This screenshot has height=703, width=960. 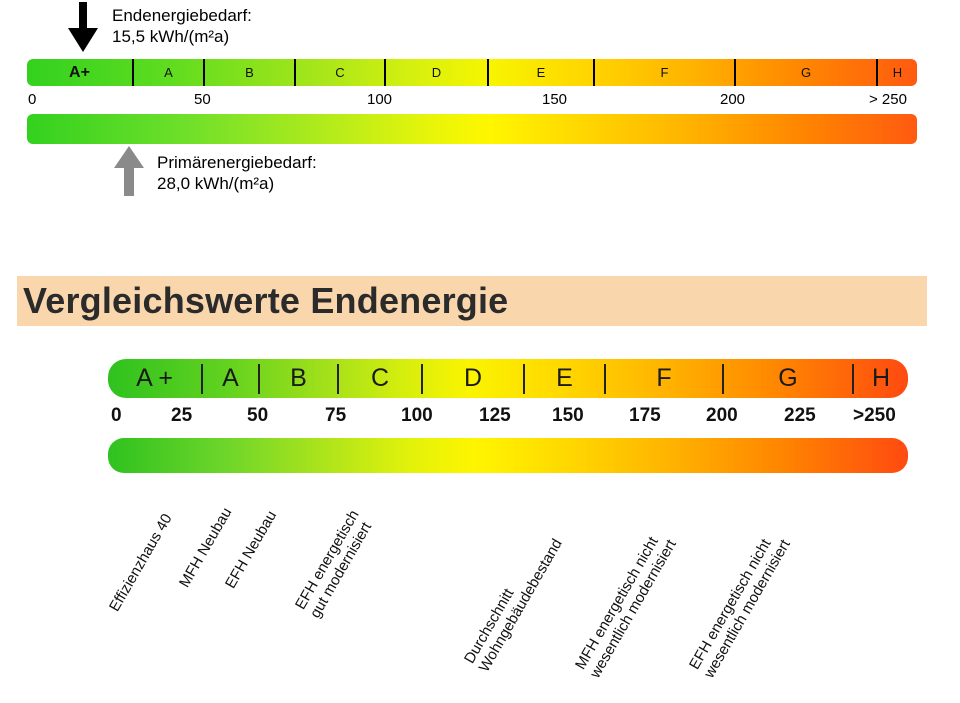 What do you see at coordinates (266, 300) in the screenshot?
I see `comparison-title: Vergleichswerte Endenergie` at bounding box center [266, 300].